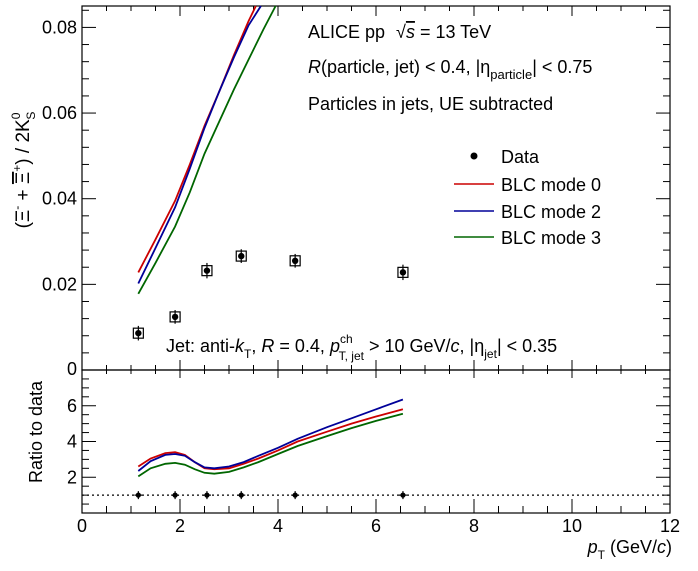 The image size is (698, 571). Describe the element at coordinates (72, 442) in the screenshot. I see `bottom-y-tick-label: 4` at that location.